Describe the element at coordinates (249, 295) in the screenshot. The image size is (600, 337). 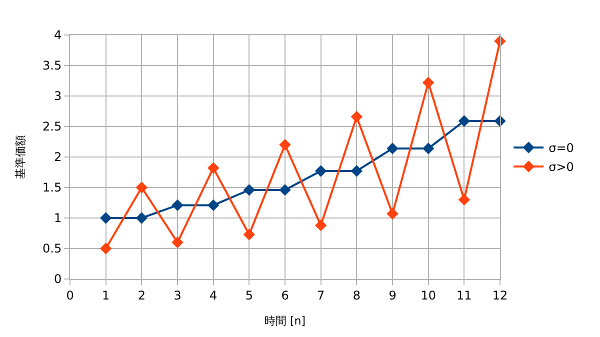
I see `x-tick-label: 5` at that location.